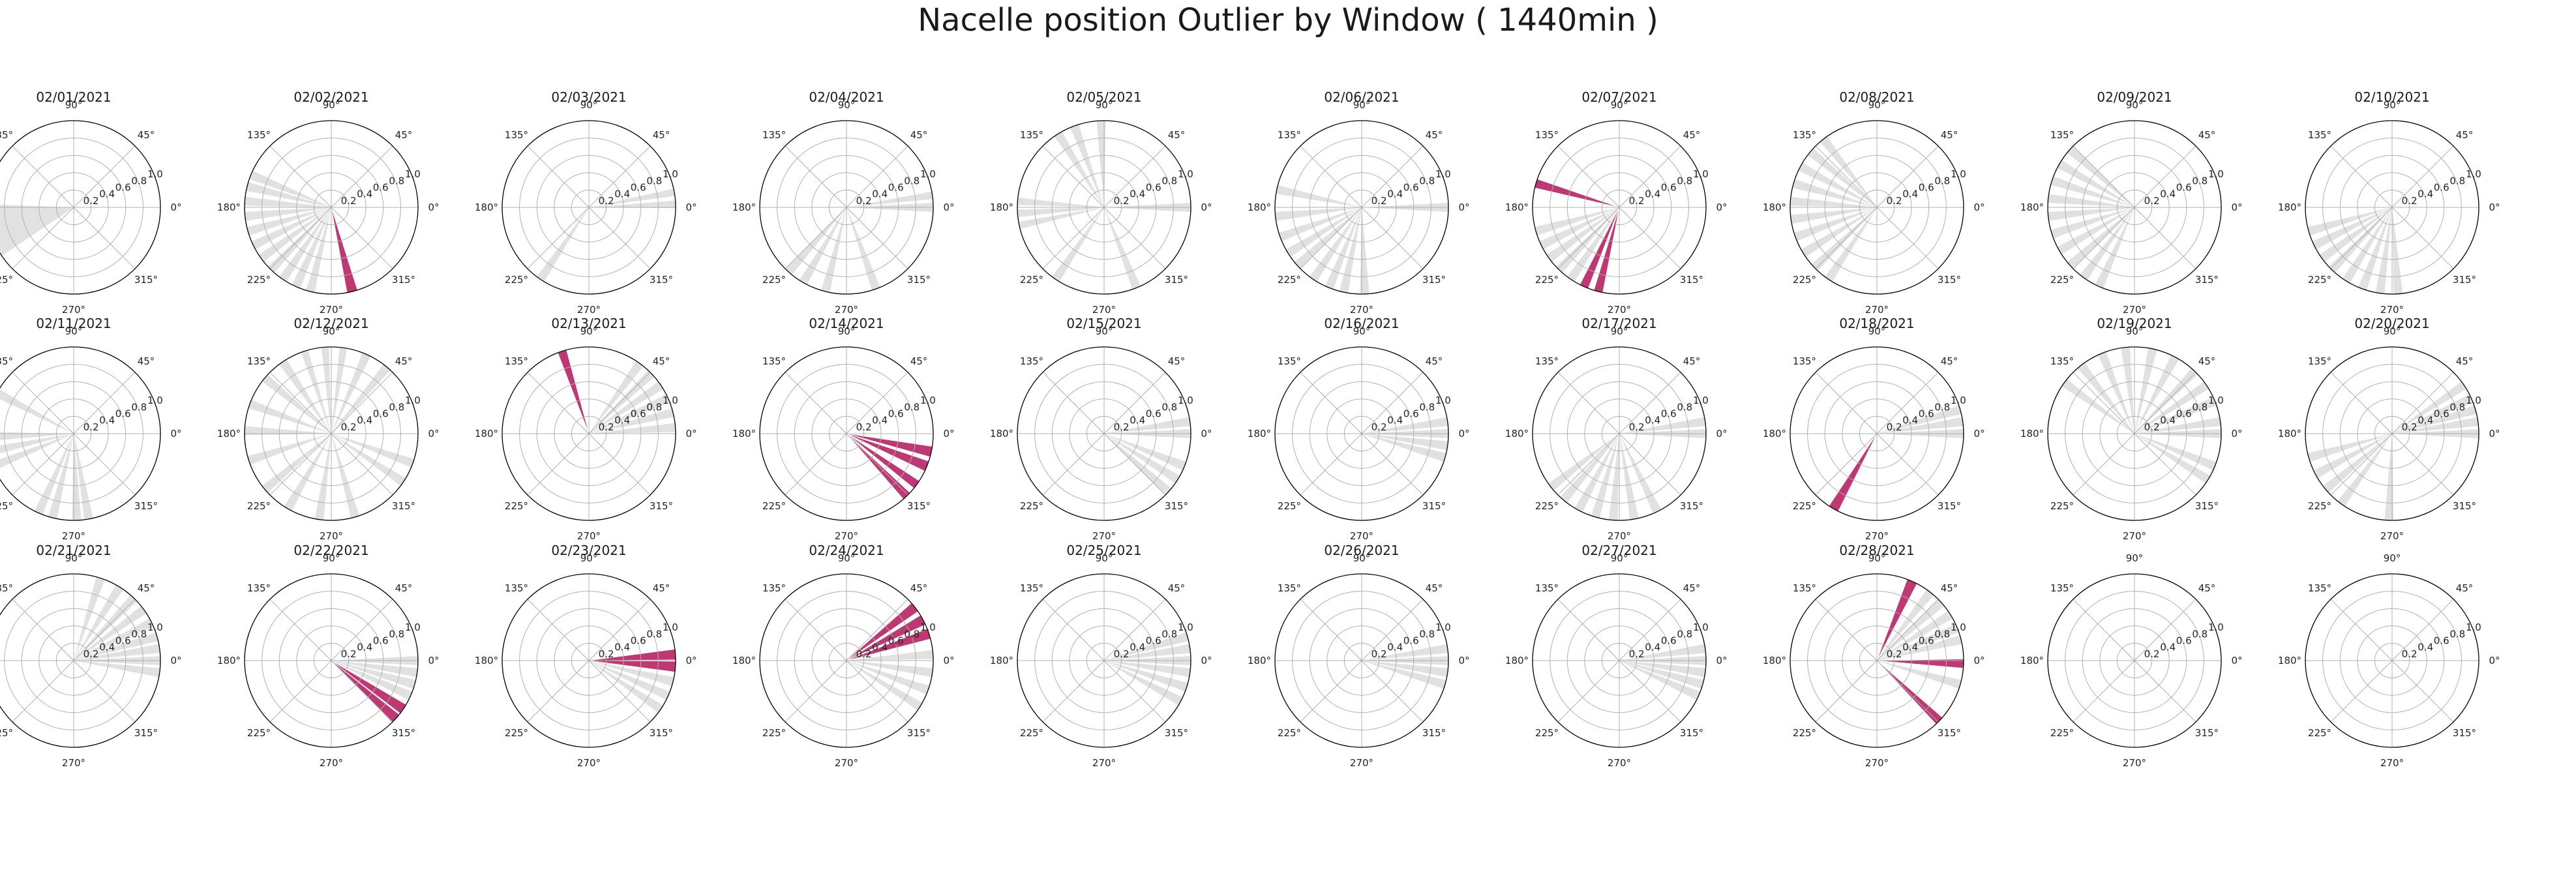 The height and width of the screenshot is (881, 2576). Describe the element at coordinates (123, 414) in the screenshot. I see `r-tick-label: 0.6` at that location.